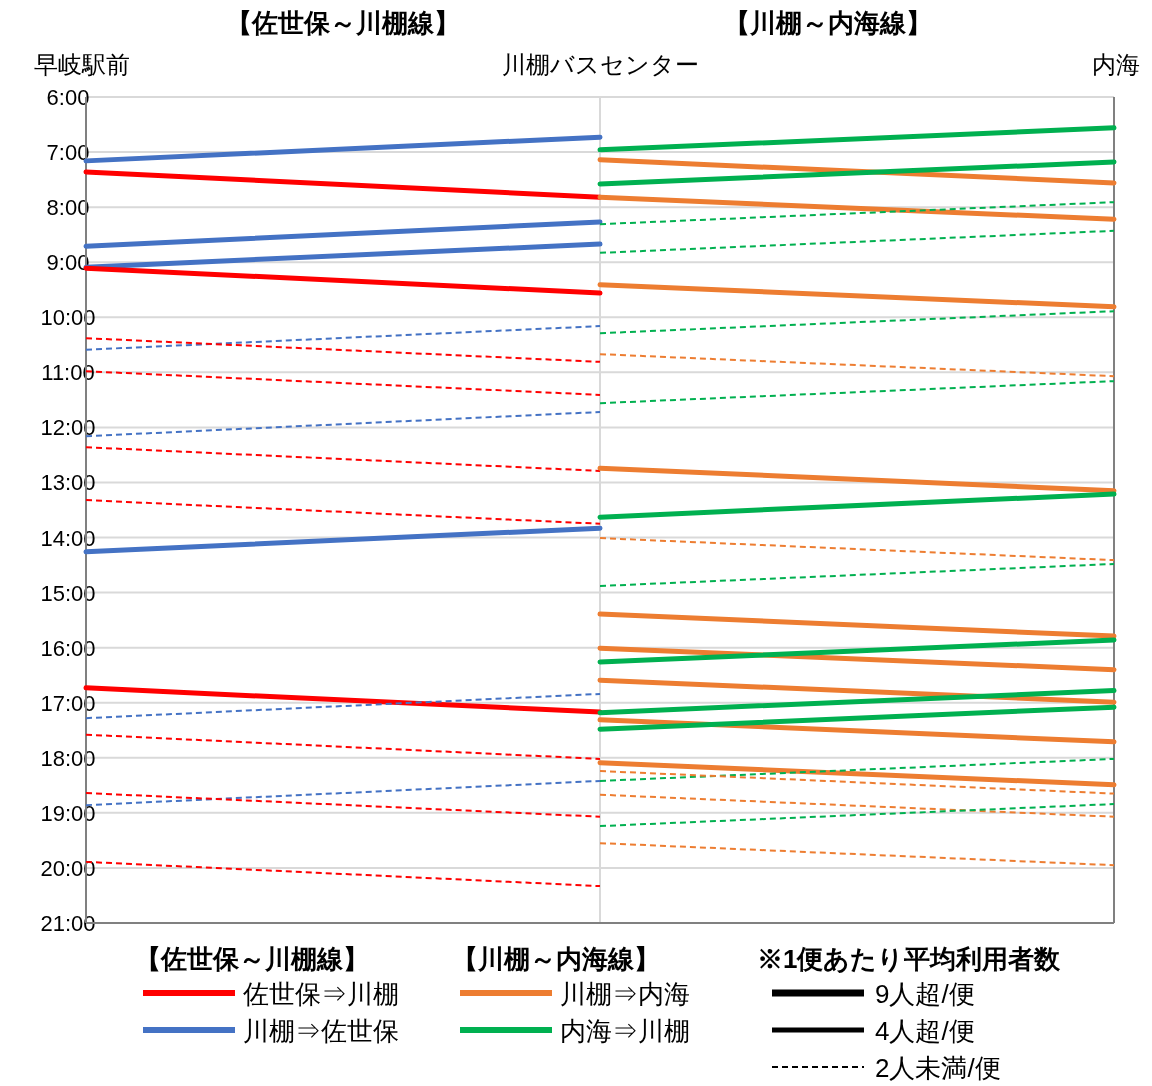  I want to click on legend-label: 内海⇒川棚, so click(625, 1031).